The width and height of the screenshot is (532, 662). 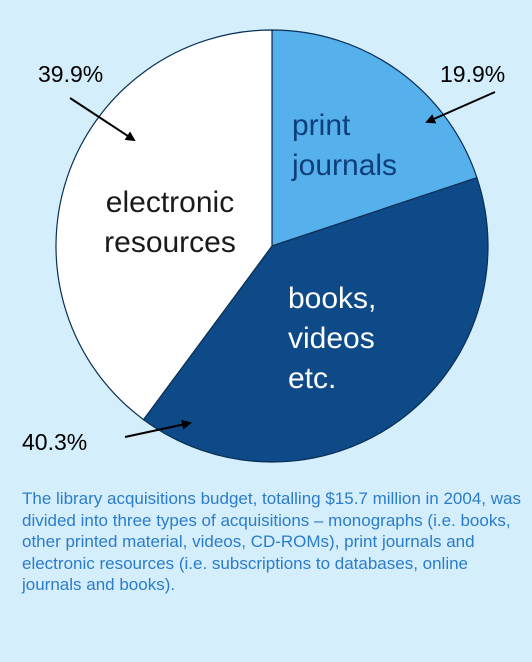 What do you see at coordinates (102, 119) in the screenshot?
I see `pointer-arrow-electronic-resources` at bounding box center [102, 119].